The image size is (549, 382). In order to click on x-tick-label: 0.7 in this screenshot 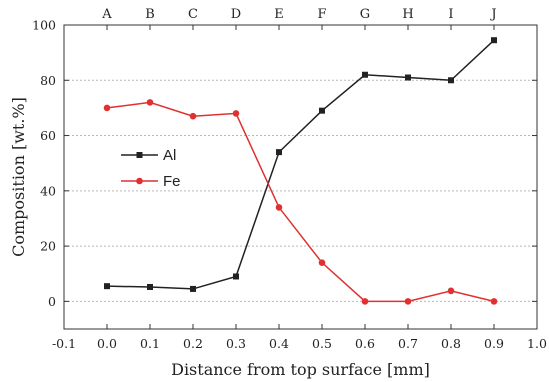, I will do `click(408, 343)`.